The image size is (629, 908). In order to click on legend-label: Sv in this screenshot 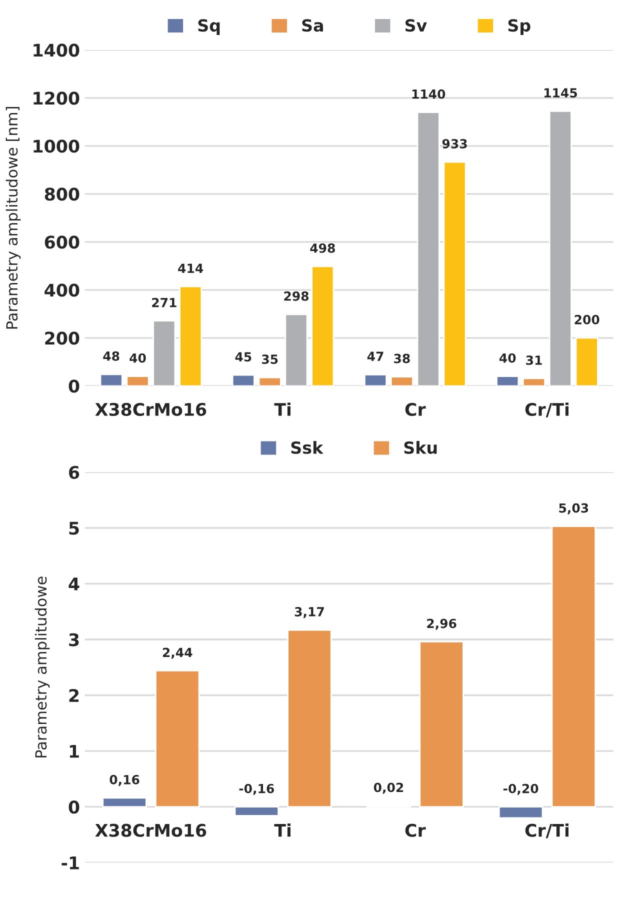, I will do `click(416, 25)`.